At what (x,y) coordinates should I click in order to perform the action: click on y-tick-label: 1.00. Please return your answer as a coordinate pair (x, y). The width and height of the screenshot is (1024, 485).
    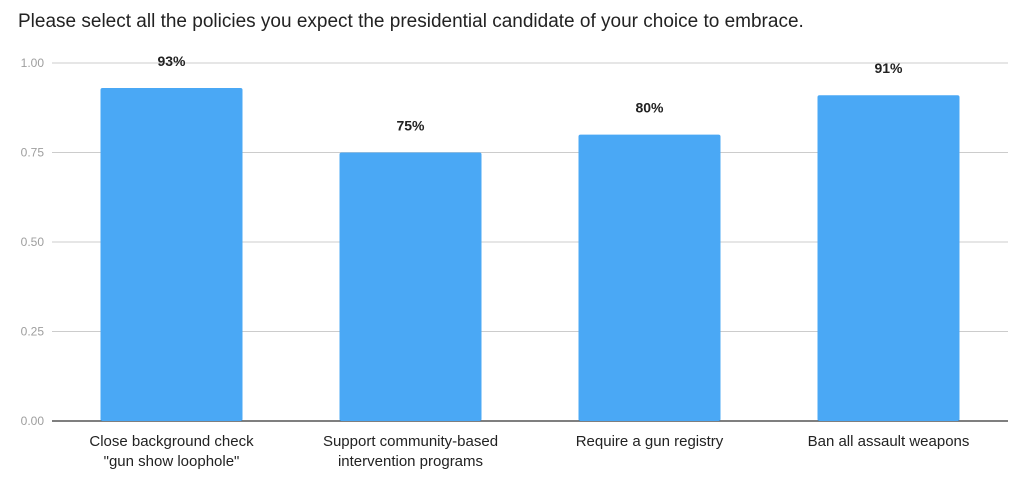
    Looking at the image, I should click on (33, 63).